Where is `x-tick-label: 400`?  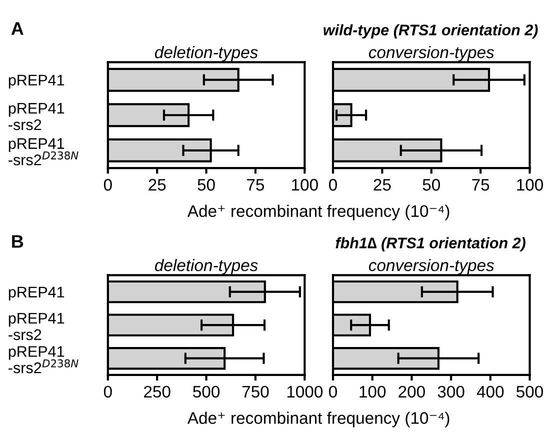 x-tick-label: 400 is located at coordinates (490, 392).